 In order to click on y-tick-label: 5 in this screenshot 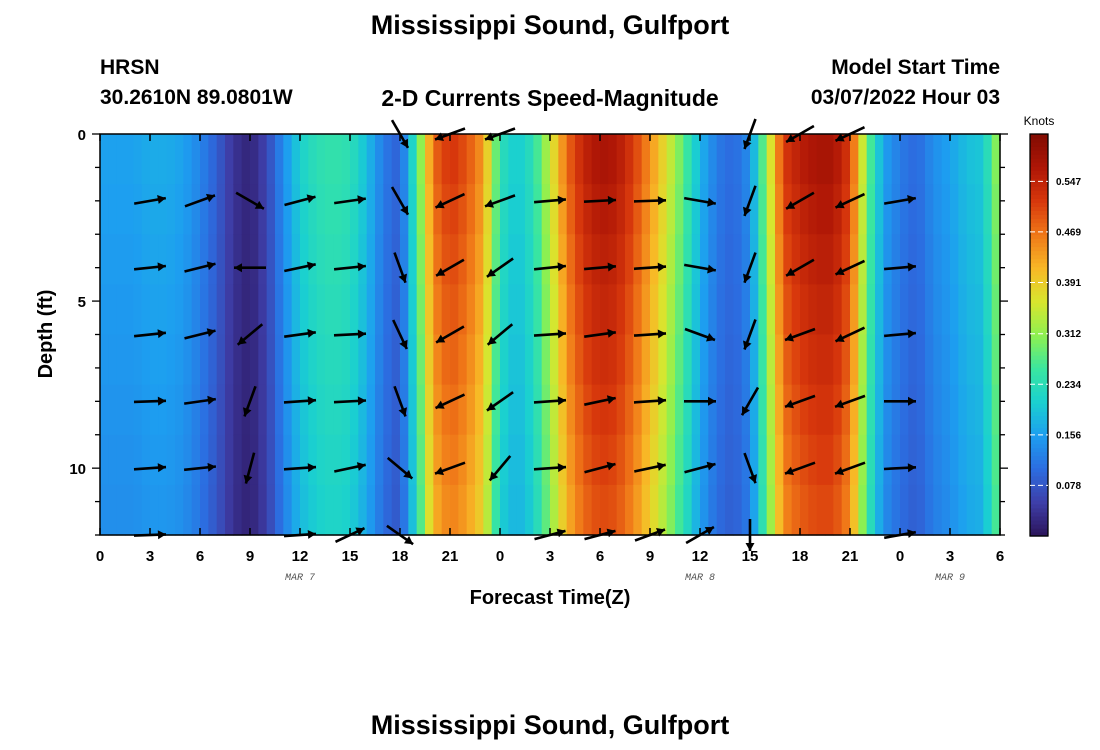, I will do `click(82, 302)`.